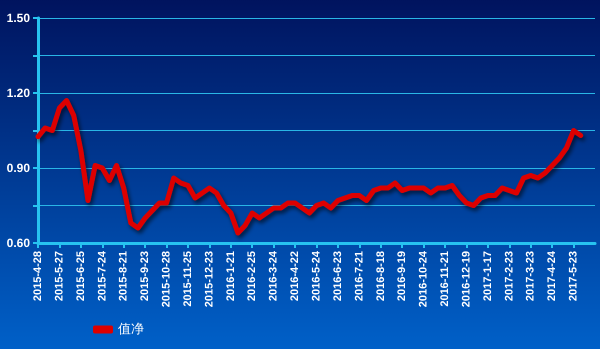 The width and height of the screenshot is (600, 349). What do you see at coordinates (18, 93) in the screenshot?
I see `y-tick-label: 1.20` at bounding box center [18, 93].